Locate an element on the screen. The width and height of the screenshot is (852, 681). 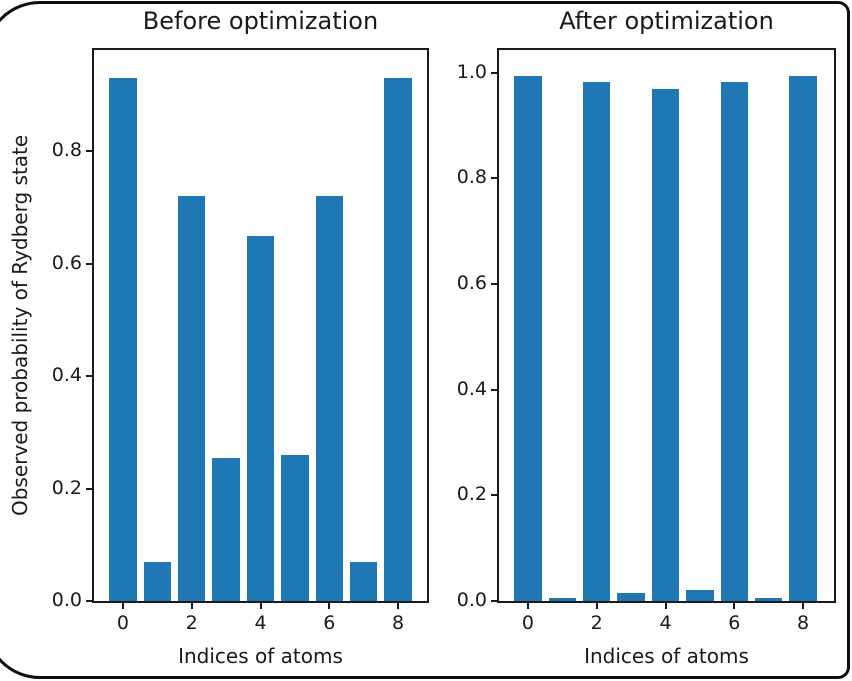
after-chart-x-axis-label: Indices of atoms is located at coordinates (666, 656).